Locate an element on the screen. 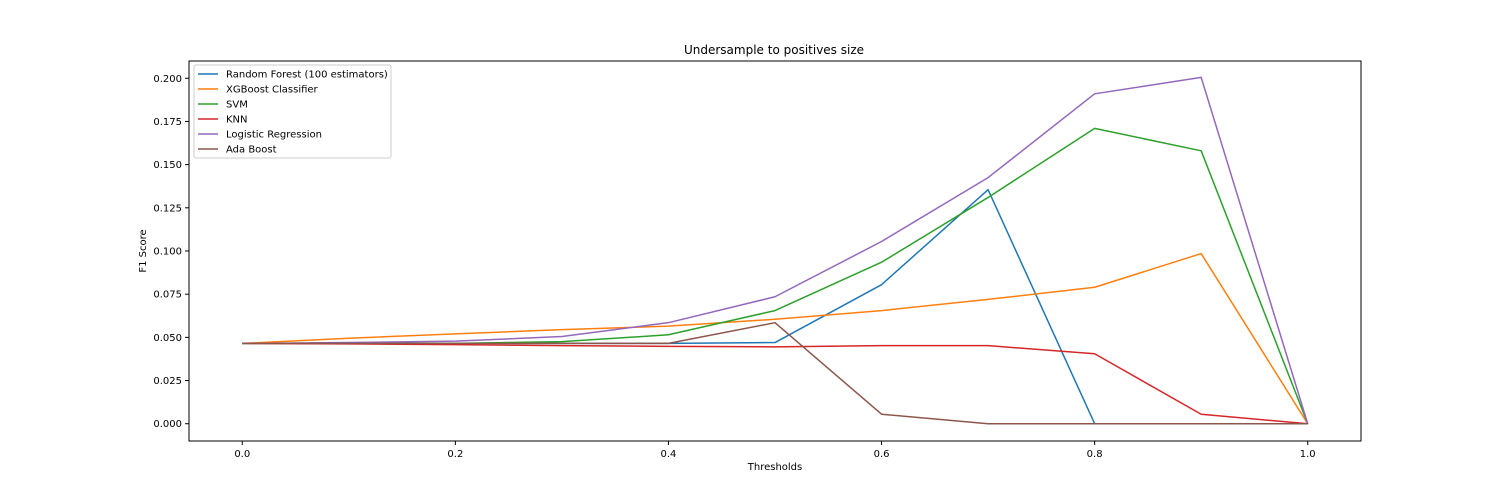 This screenshot has height=504, width=1512. legend-label-1: XGBoost Classifier is located at coordinates (272, 90).